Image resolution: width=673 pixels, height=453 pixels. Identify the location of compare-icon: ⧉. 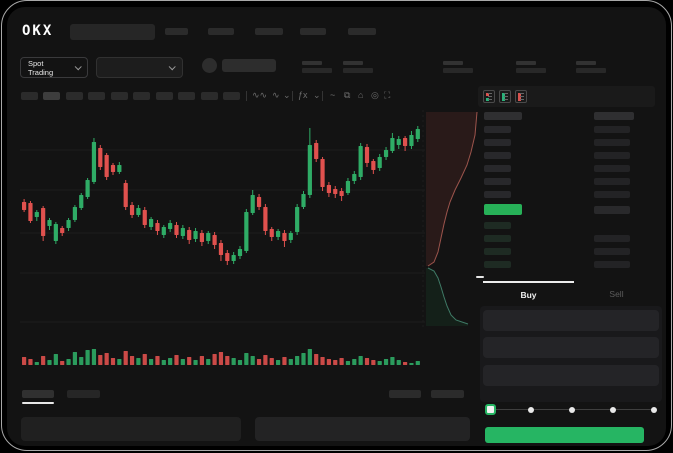
(347, 95).